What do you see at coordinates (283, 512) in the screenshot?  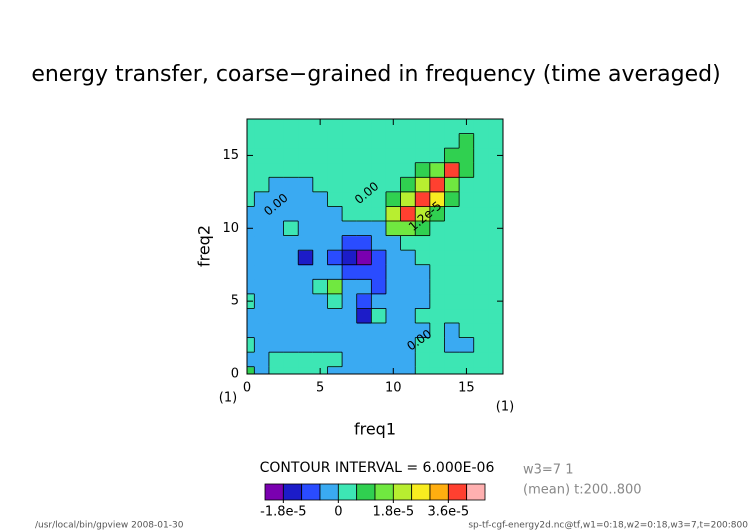 I see `colorbar-tick-label: -1.8e-5` at bounding box center [283, 512].